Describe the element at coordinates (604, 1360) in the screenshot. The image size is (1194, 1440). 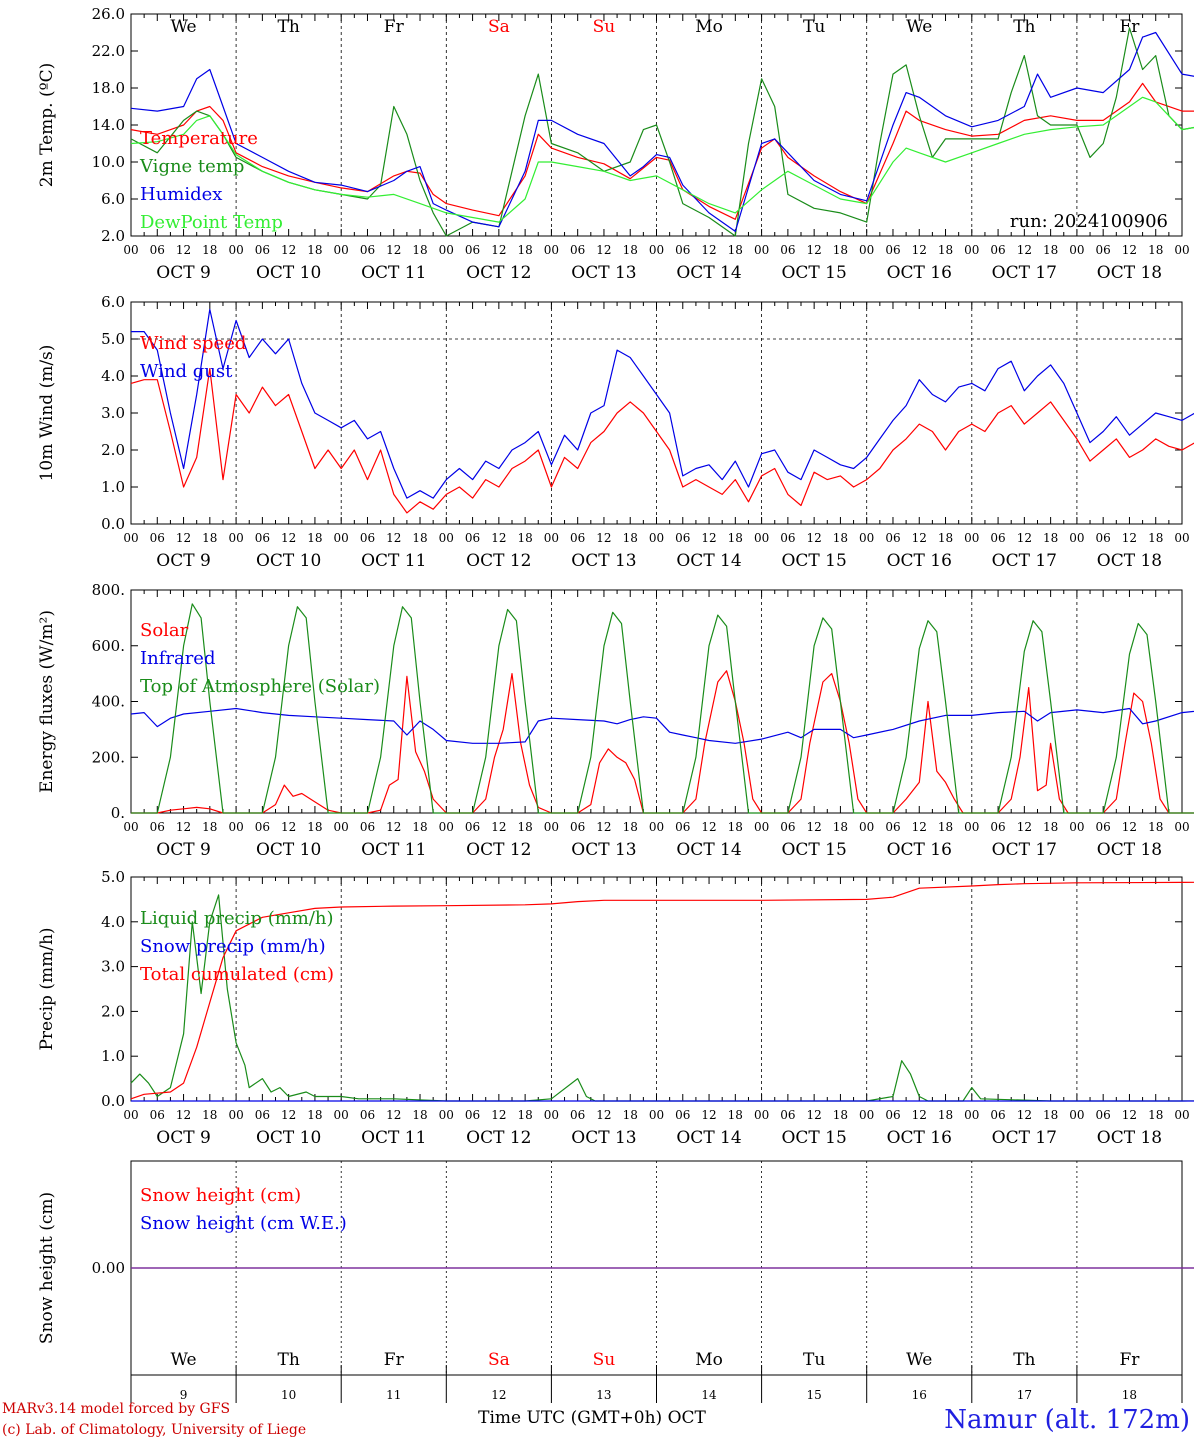
I see `bottom-day-label: Su` at that location.